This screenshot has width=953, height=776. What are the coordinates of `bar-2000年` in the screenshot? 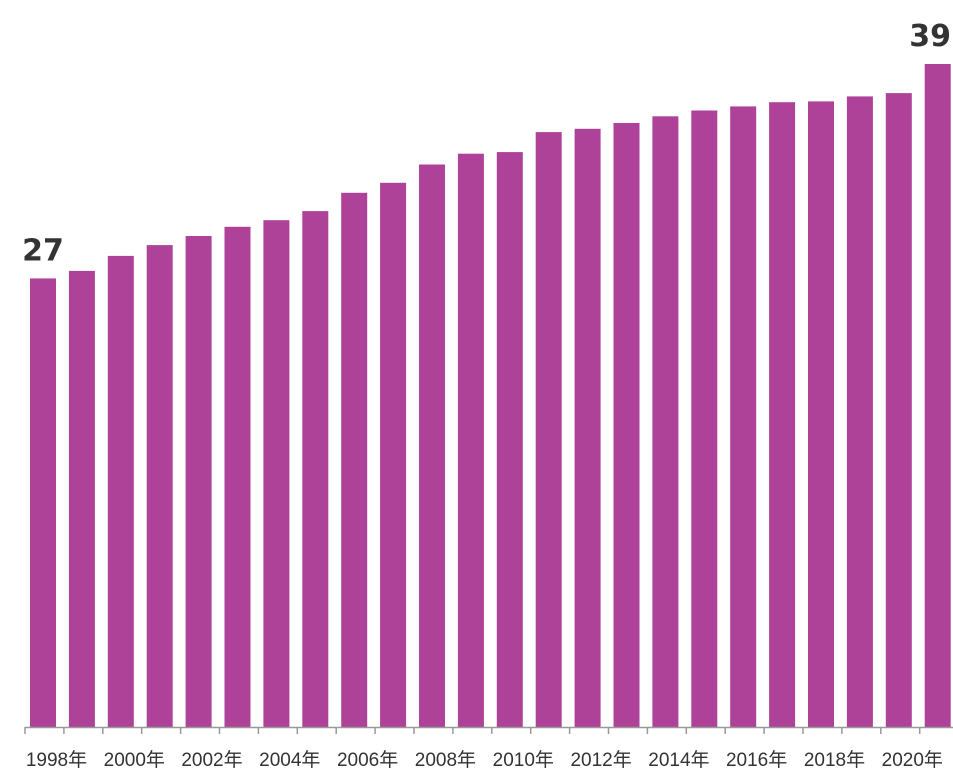 It's located at (120, 491).